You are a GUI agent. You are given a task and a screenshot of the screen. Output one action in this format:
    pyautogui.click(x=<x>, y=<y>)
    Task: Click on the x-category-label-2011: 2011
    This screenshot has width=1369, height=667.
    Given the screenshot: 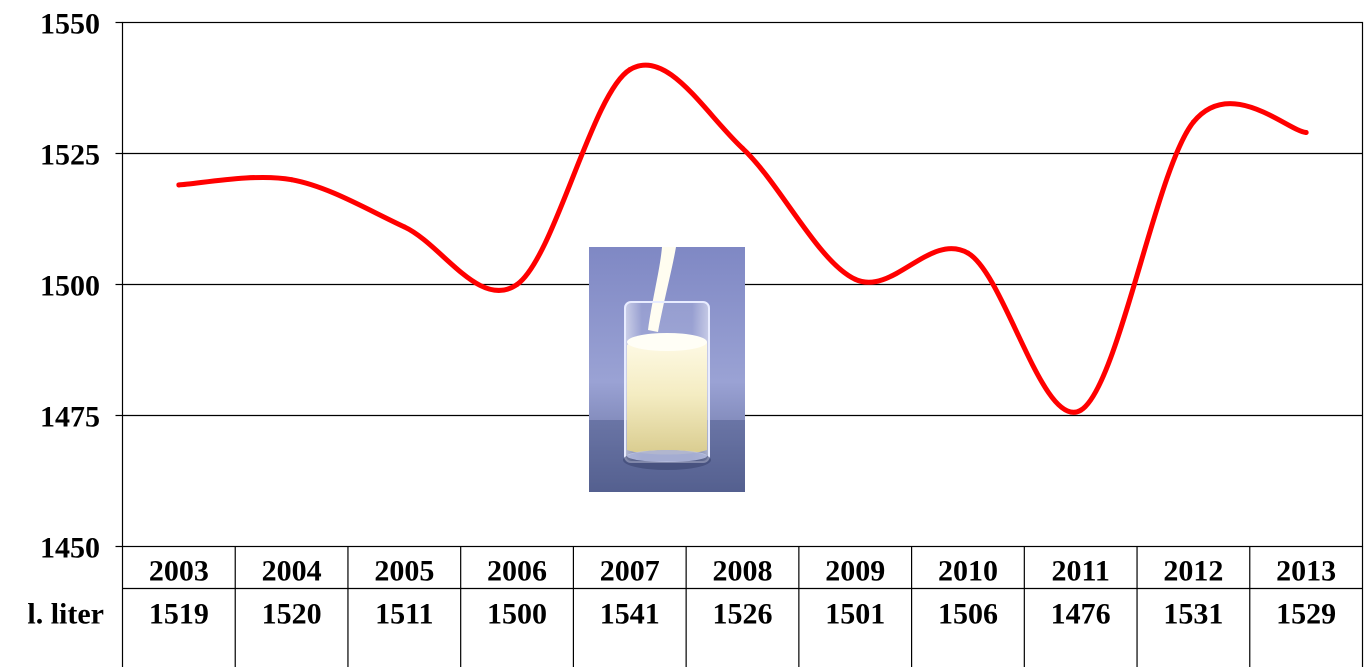 What is the action you would take?
    pyautogui.click(x=1081, y=571)
    